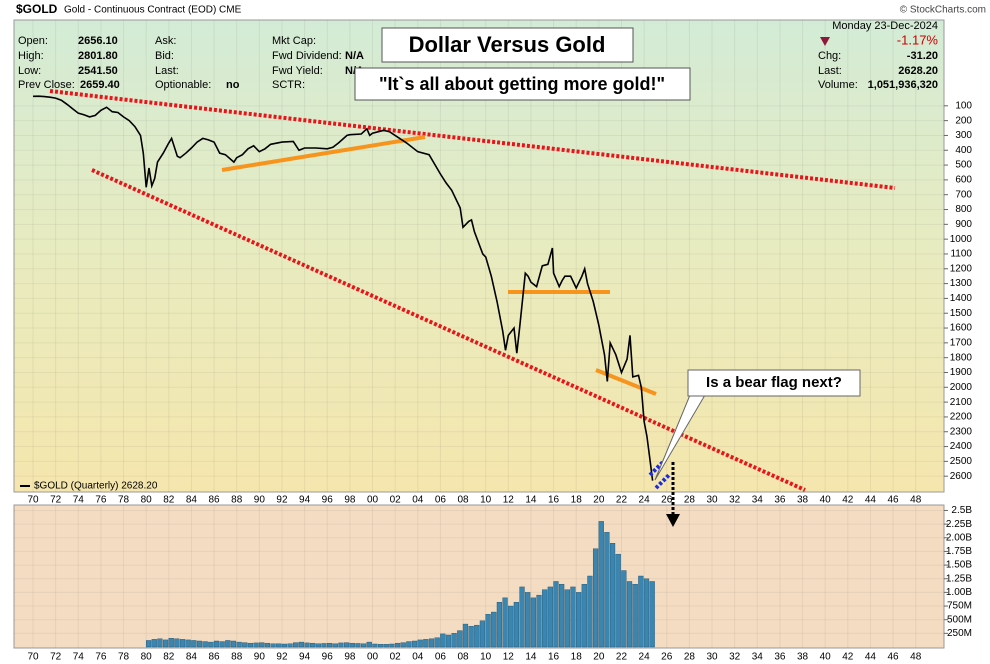 The image size is (990, 664). What do you see at coordinates (961, 476) in the screenshot?
I see `y-tick-label: 2600` at bounding box center [961, 476].